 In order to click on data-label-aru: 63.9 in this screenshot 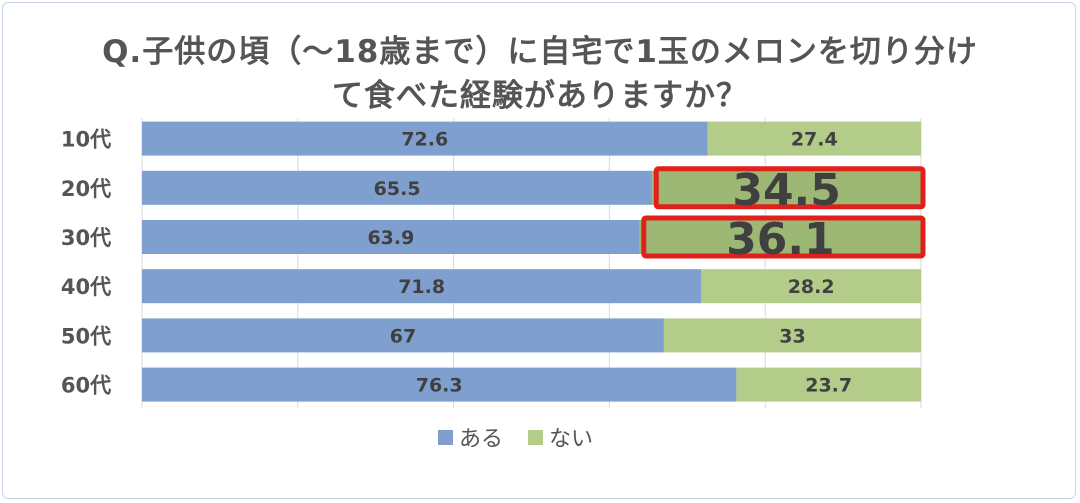, I will do `click(390, 238)`.